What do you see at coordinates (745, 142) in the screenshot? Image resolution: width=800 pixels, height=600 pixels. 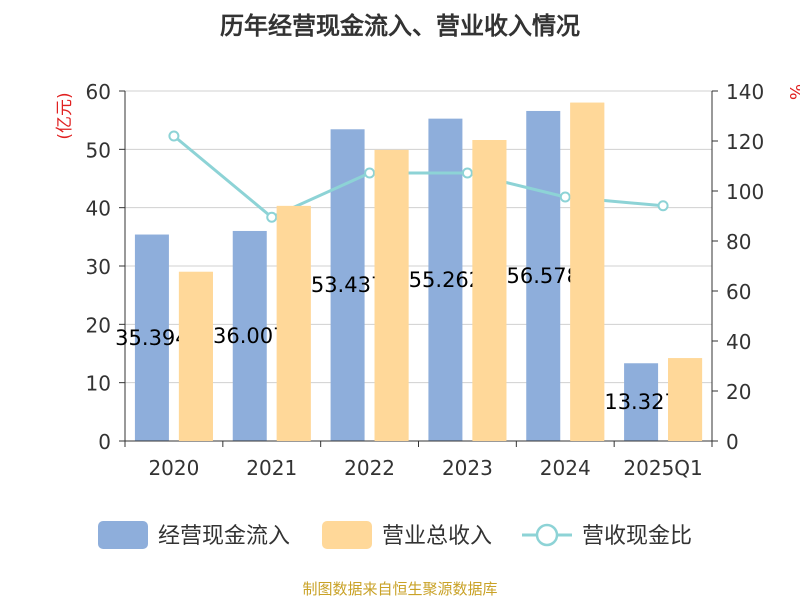 I see `right-tick-label: 120` at bounding box center [745, 142].